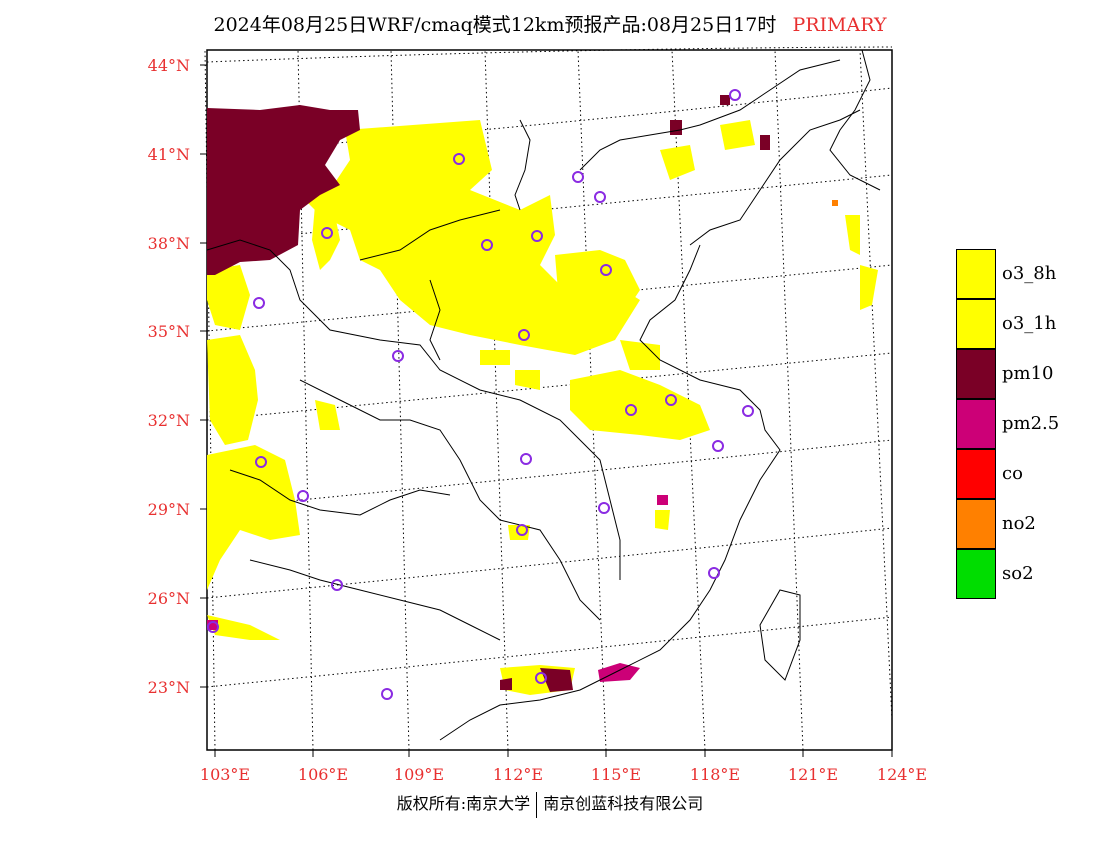  Describe the element at coordinates (902, 774) in the screenshot. I see `lon-label-124: 124°E` at that location.